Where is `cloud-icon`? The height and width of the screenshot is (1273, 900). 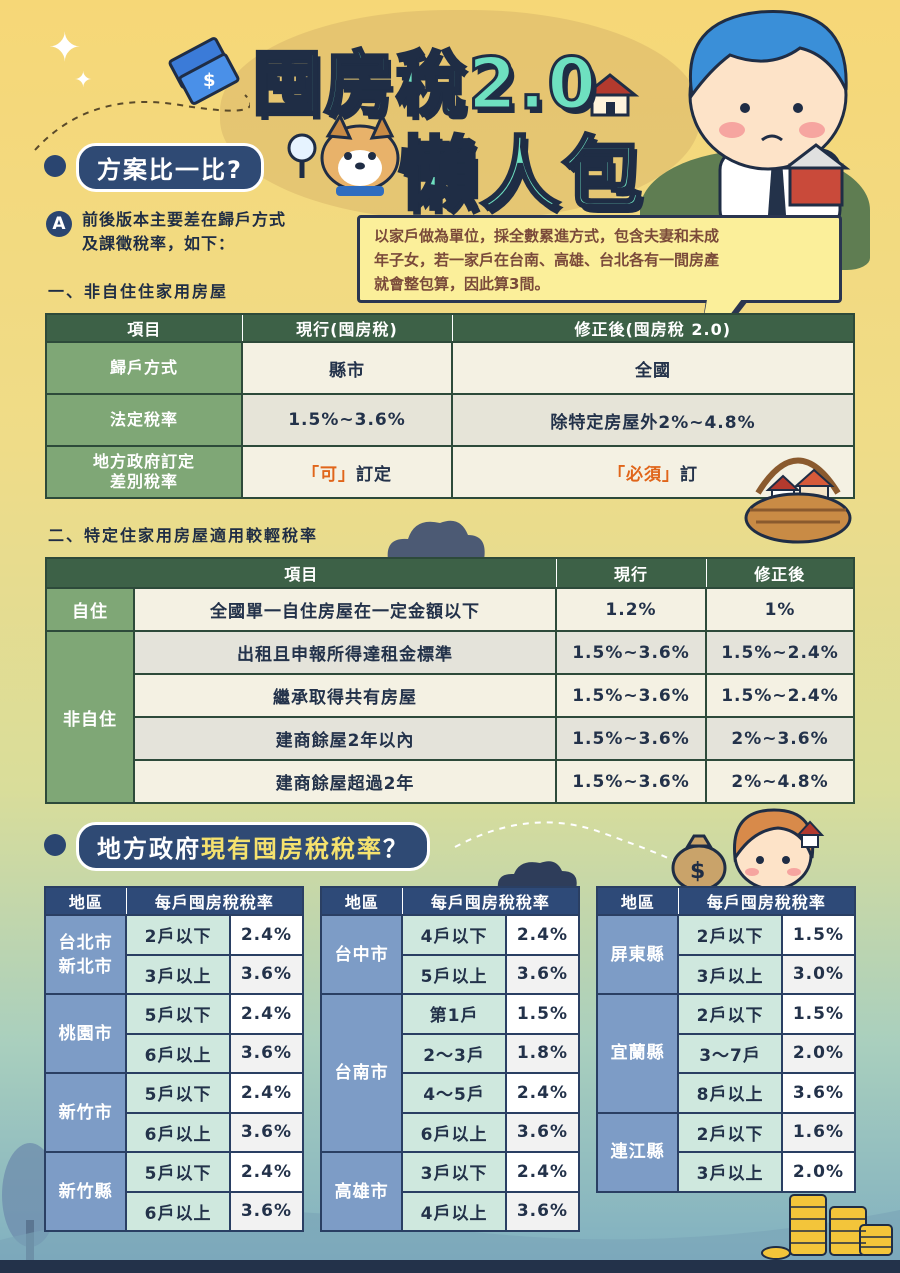 cloud-icon is located at coordinates (436, 540).